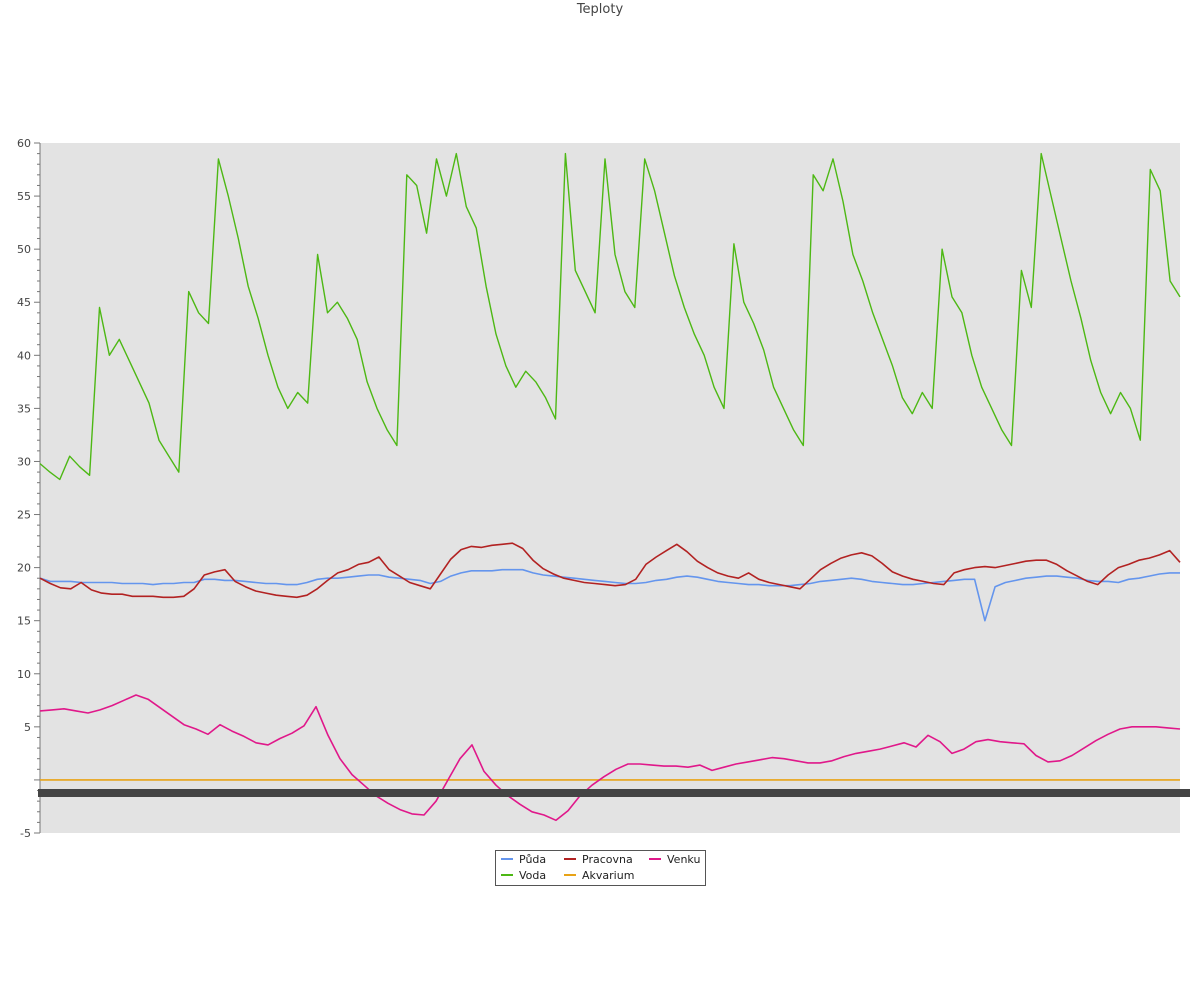 This screenshot has height=1000, width=1200. I want to click on chart-title: Teploty, so click(600, 9).